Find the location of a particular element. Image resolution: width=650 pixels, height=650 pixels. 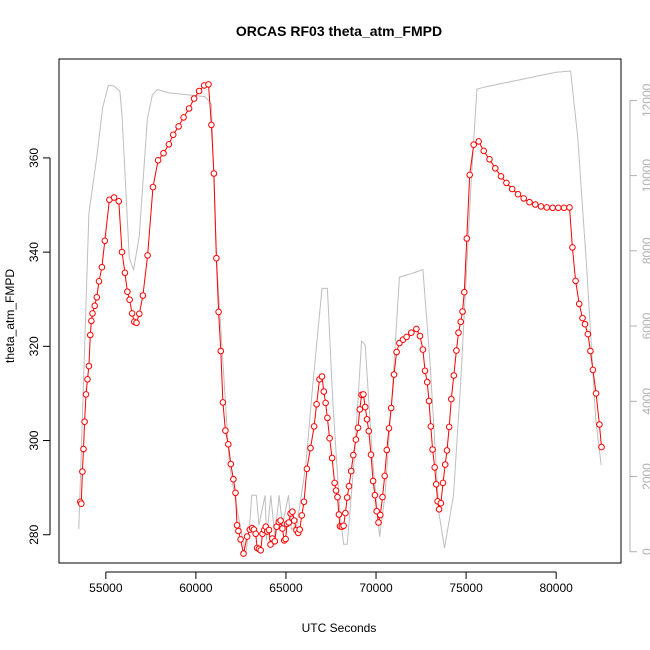

y2-tick-label-0: 0 is located at coordinates (645, 551).